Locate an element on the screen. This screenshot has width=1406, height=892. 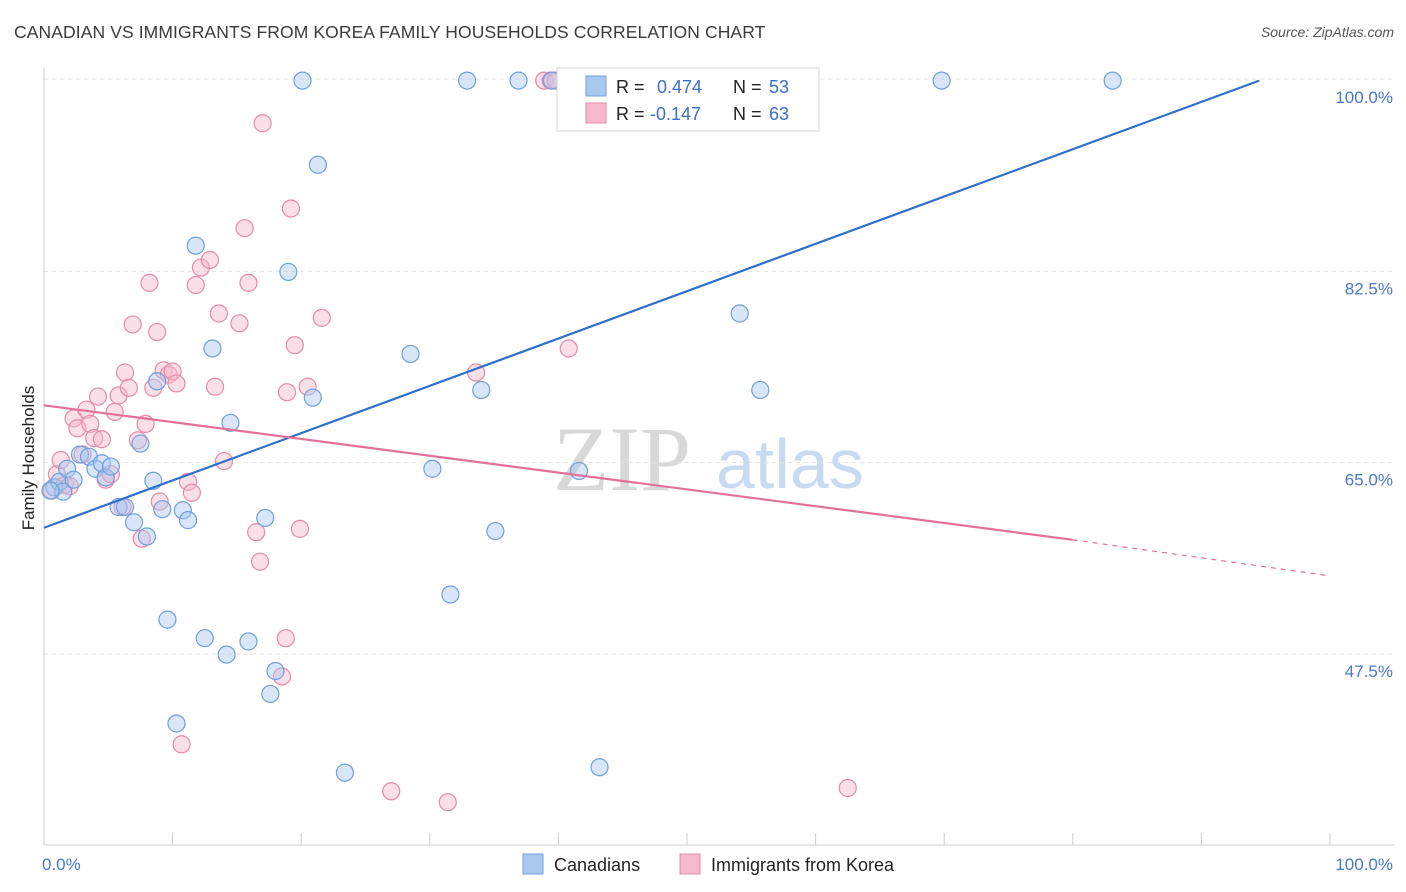
y-tick-label: 65.0% is located at coordinates (1369, 480).